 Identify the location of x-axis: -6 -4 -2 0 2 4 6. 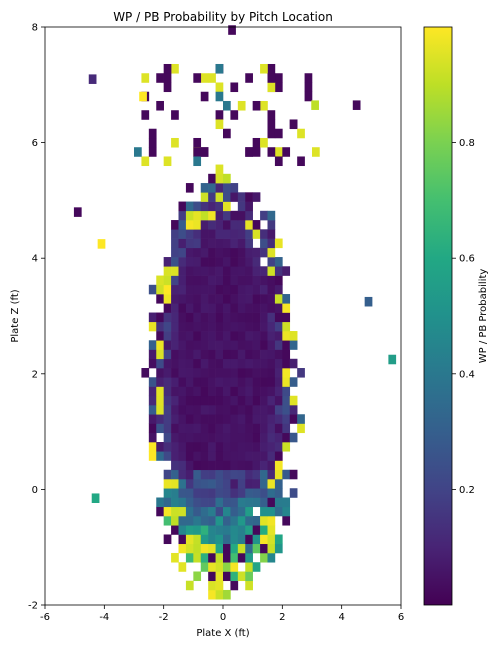
(222, 614).